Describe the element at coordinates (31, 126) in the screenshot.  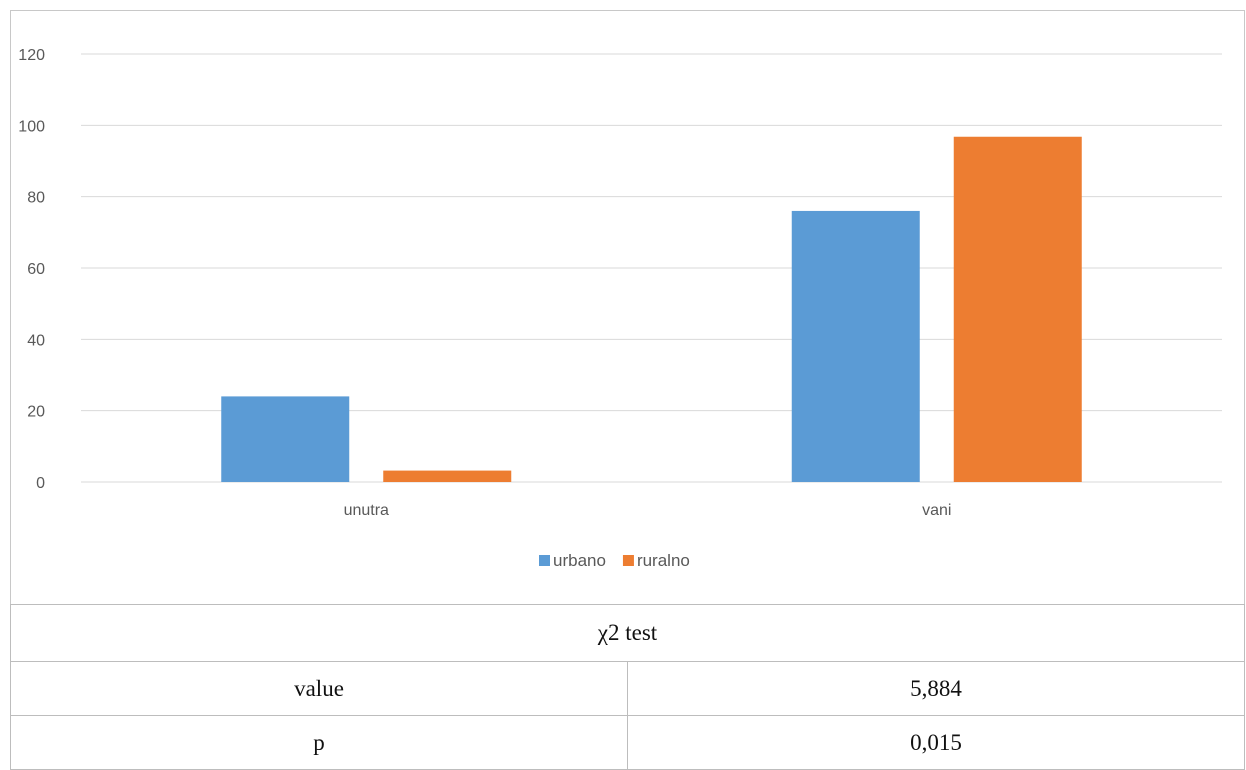
I see `y-tick-label: 100` at that location.